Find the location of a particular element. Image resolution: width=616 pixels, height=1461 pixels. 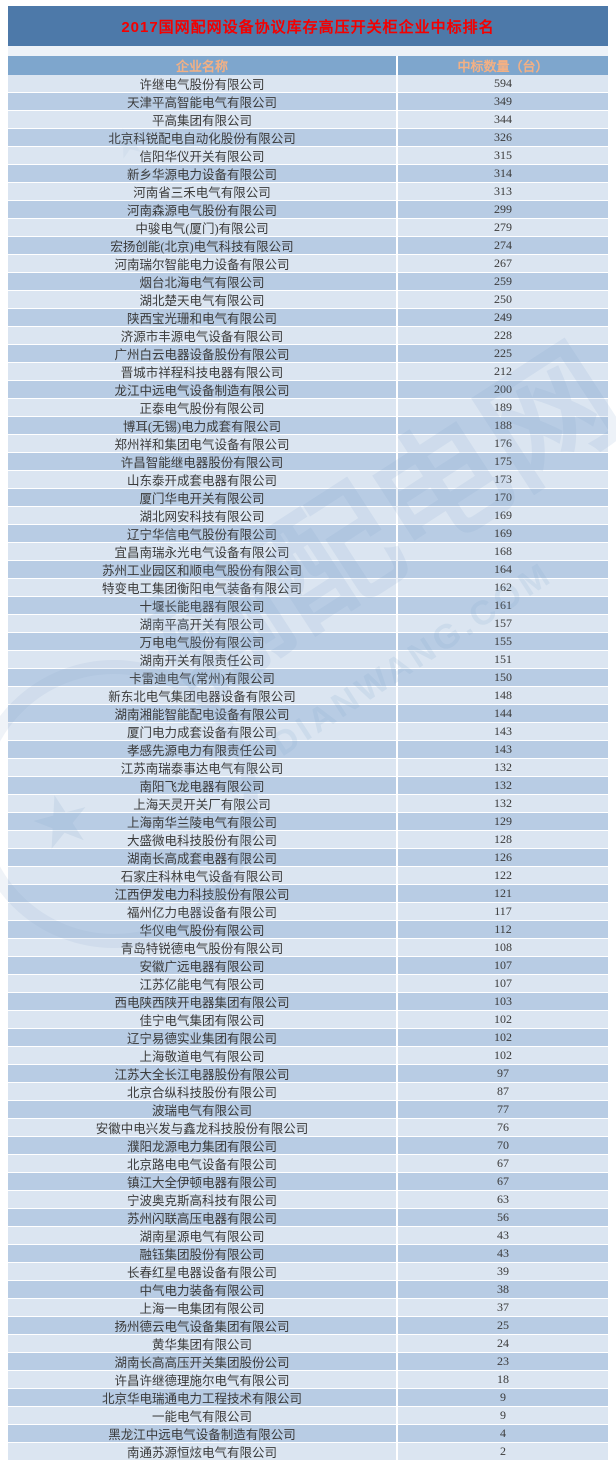

table-row: 厦门电力成套设备有限公司 143 is located at coordinates (308, 732).